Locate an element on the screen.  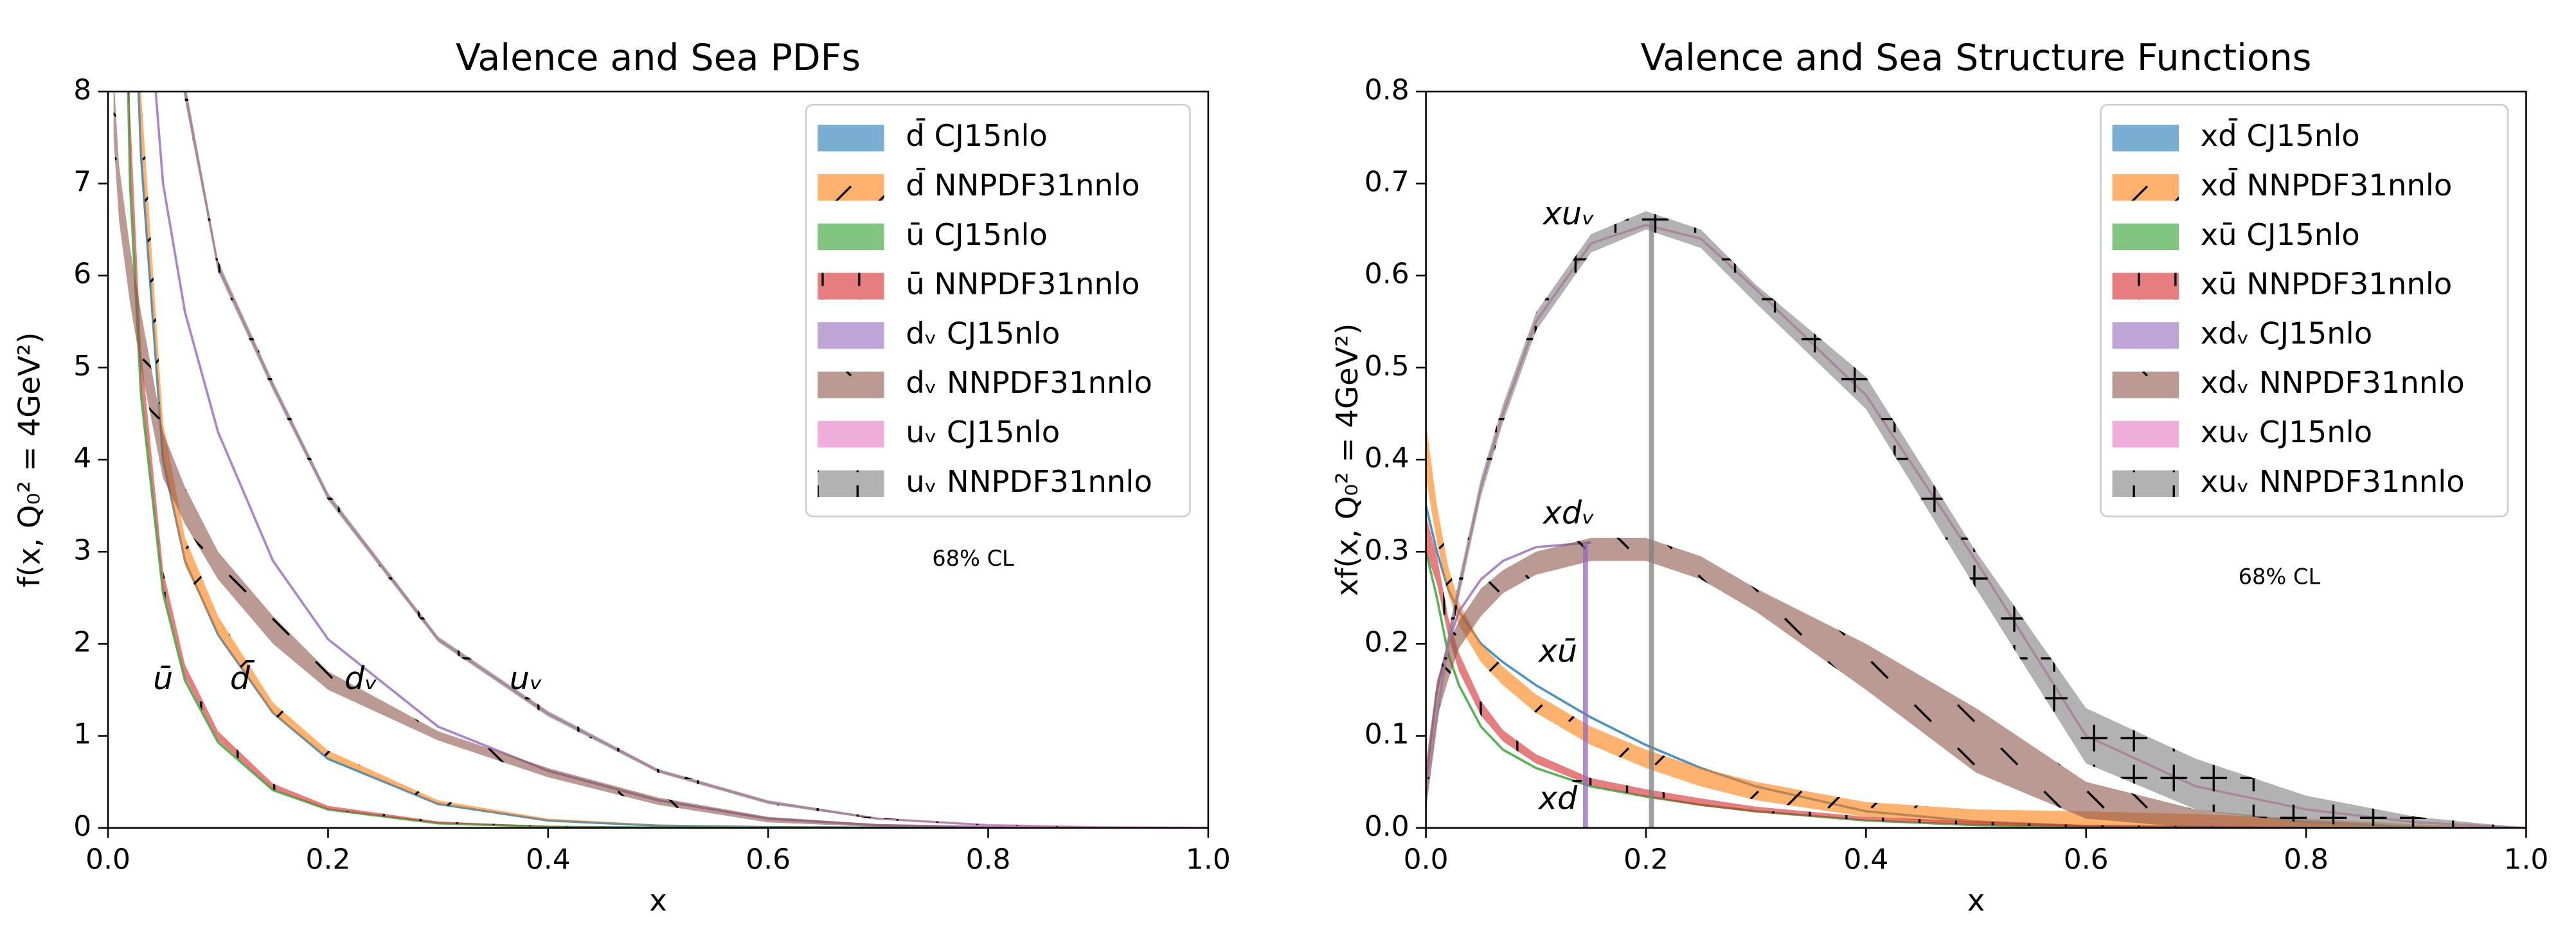
legend-label: xuᵥ CJ15nlo is located at coordinates (2287, 432).